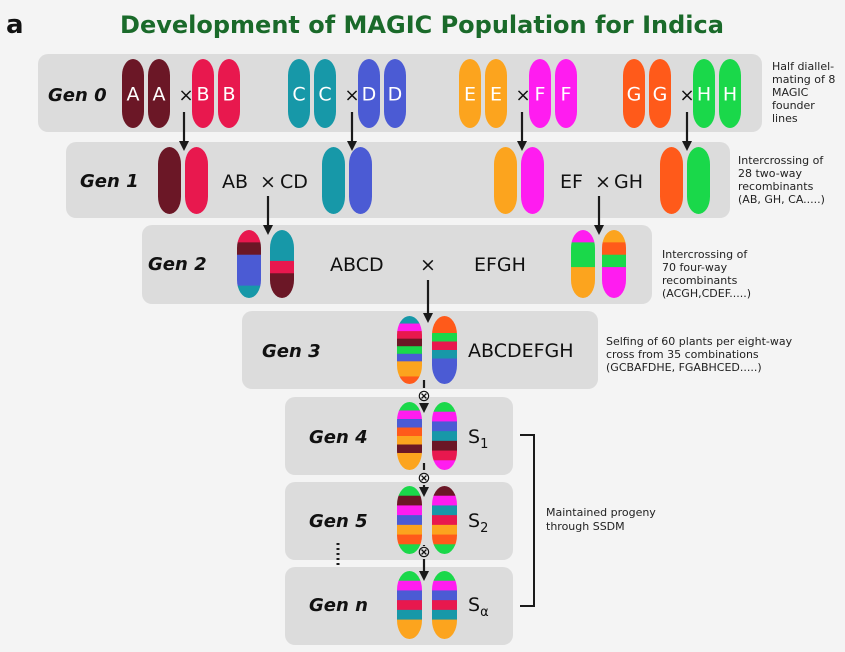  I want to click on gen2-label-abcd: ABCD, so click(357, 265).